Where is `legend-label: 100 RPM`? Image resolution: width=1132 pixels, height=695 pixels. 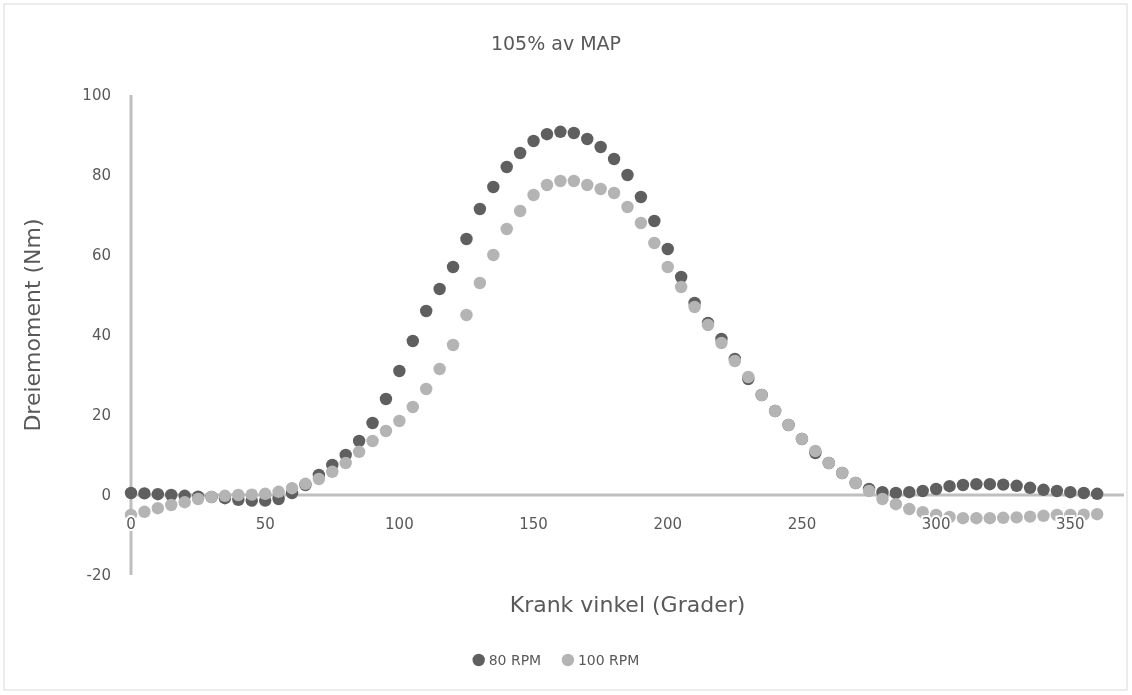
legend-label: 100 RPM is located at coordinates (608, 660).